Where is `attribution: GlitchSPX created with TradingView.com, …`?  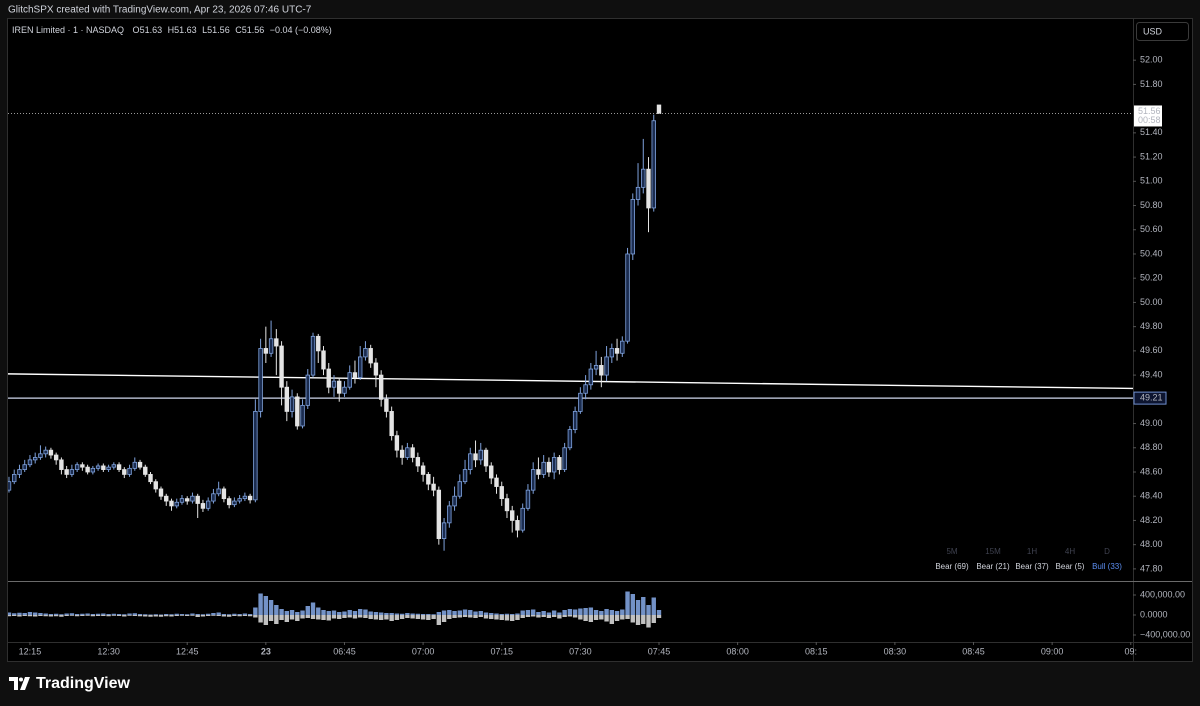 attribution: GlitchSPX created with TradingView.com, … is located at coordinates (160, 10).